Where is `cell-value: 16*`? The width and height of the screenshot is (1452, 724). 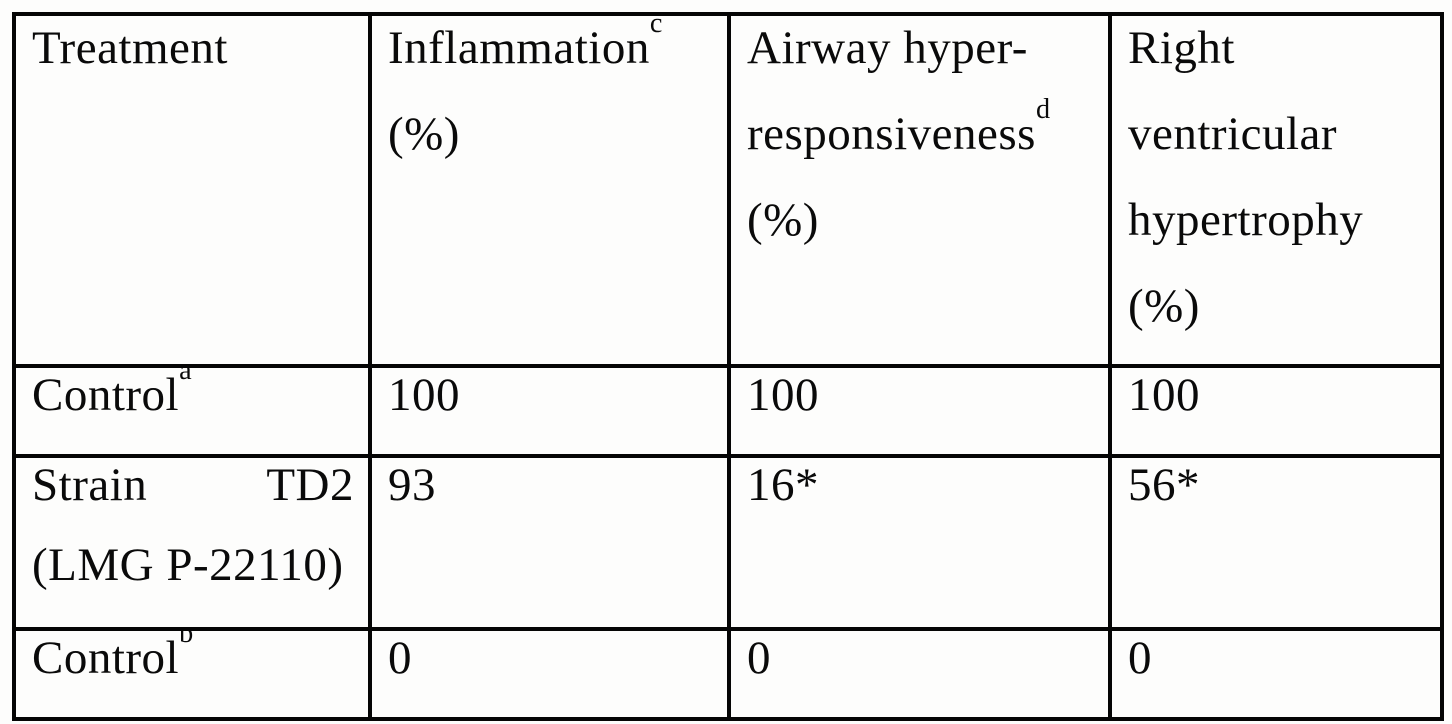 cell-value: 16* is located at coordinates (783, 485).